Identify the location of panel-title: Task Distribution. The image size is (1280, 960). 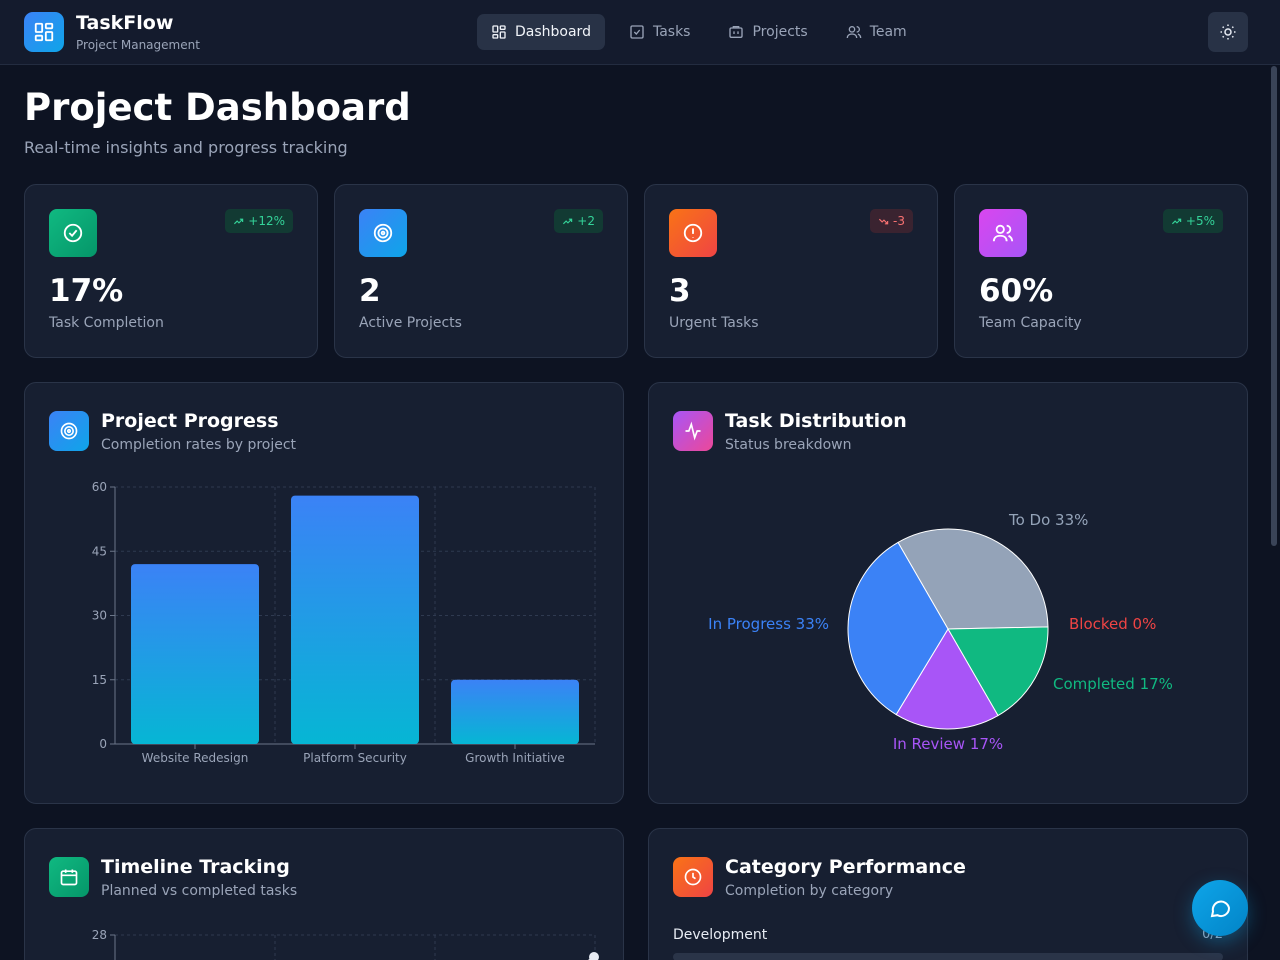
(816, 421).